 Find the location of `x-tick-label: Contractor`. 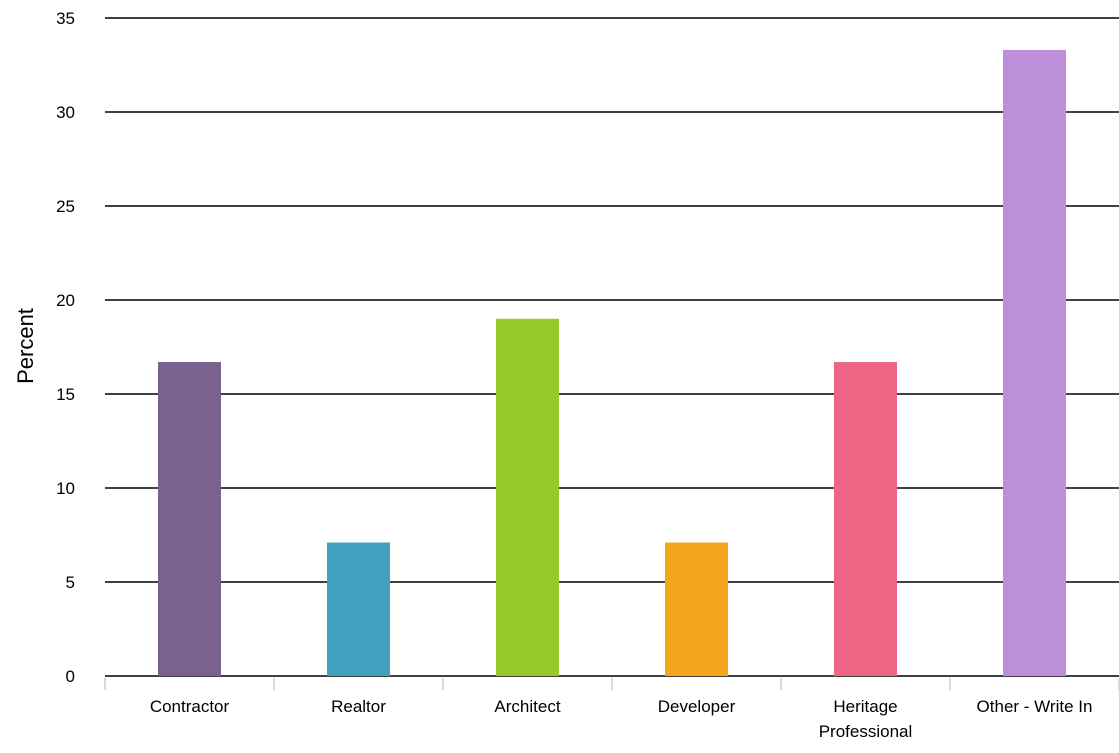

x-tick-label: Contractor is located at coordinates (190, 706).